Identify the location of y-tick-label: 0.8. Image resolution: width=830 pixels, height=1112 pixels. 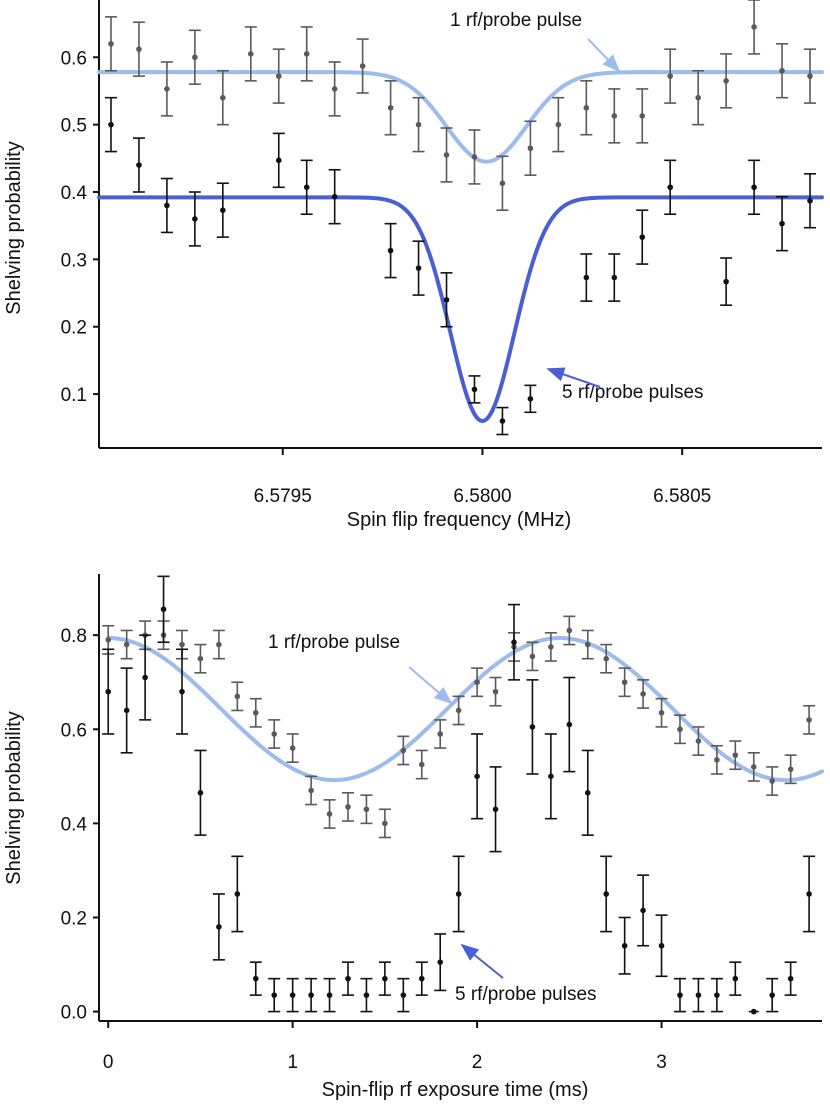
(74, 636).